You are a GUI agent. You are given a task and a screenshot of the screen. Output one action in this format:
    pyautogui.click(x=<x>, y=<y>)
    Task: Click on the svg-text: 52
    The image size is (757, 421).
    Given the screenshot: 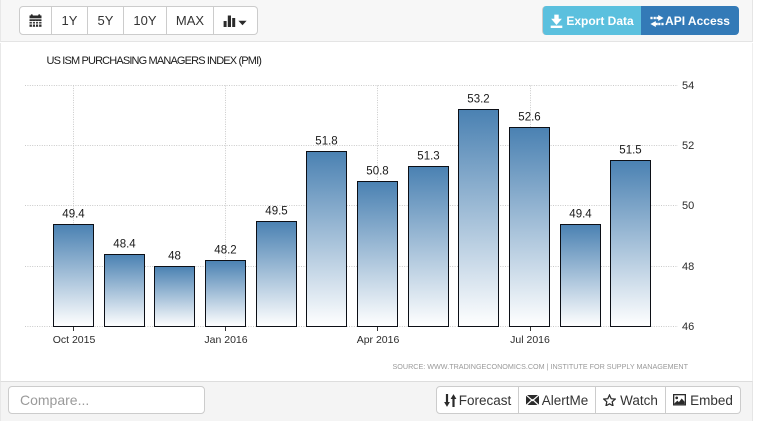 What is the action you would take?
    pyautogui.click(x=688, y=146)
    